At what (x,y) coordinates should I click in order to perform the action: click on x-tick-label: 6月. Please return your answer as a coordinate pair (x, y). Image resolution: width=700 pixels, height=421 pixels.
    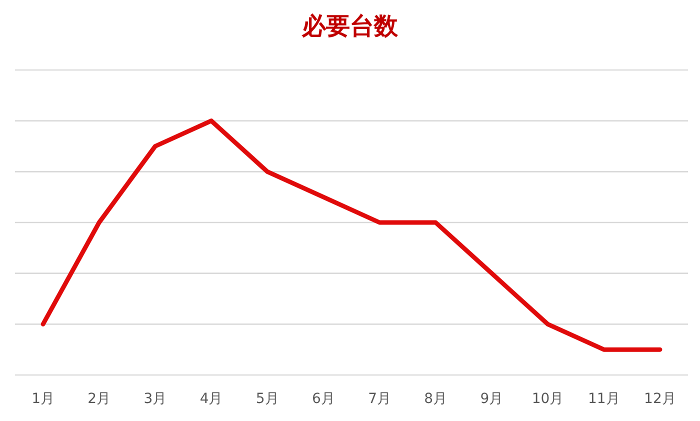
    Looking at the image, I should click on (323, 399).